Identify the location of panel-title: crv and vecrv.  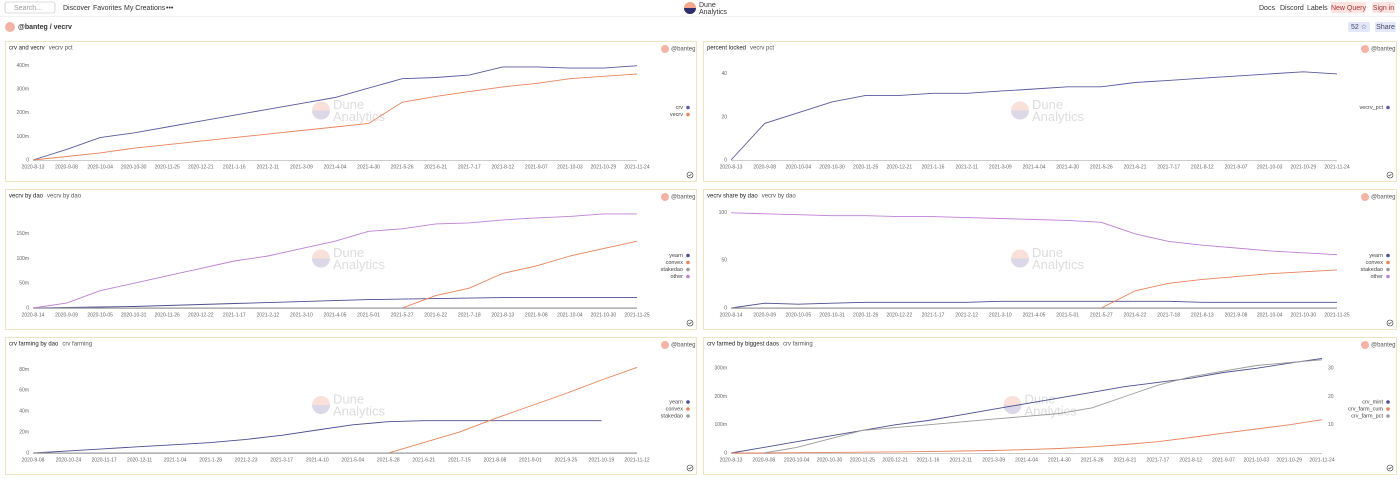
(27, 49).